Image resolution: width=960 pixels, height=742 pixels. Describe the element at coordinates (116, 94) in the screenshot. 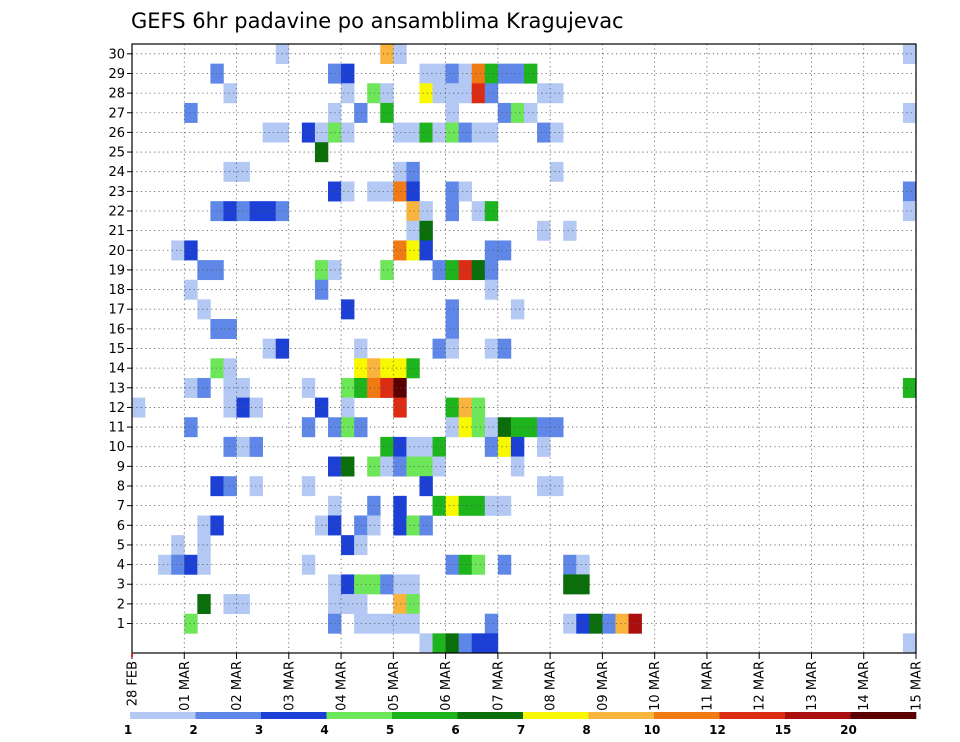

I see `y-tick-label: 28` at that location.